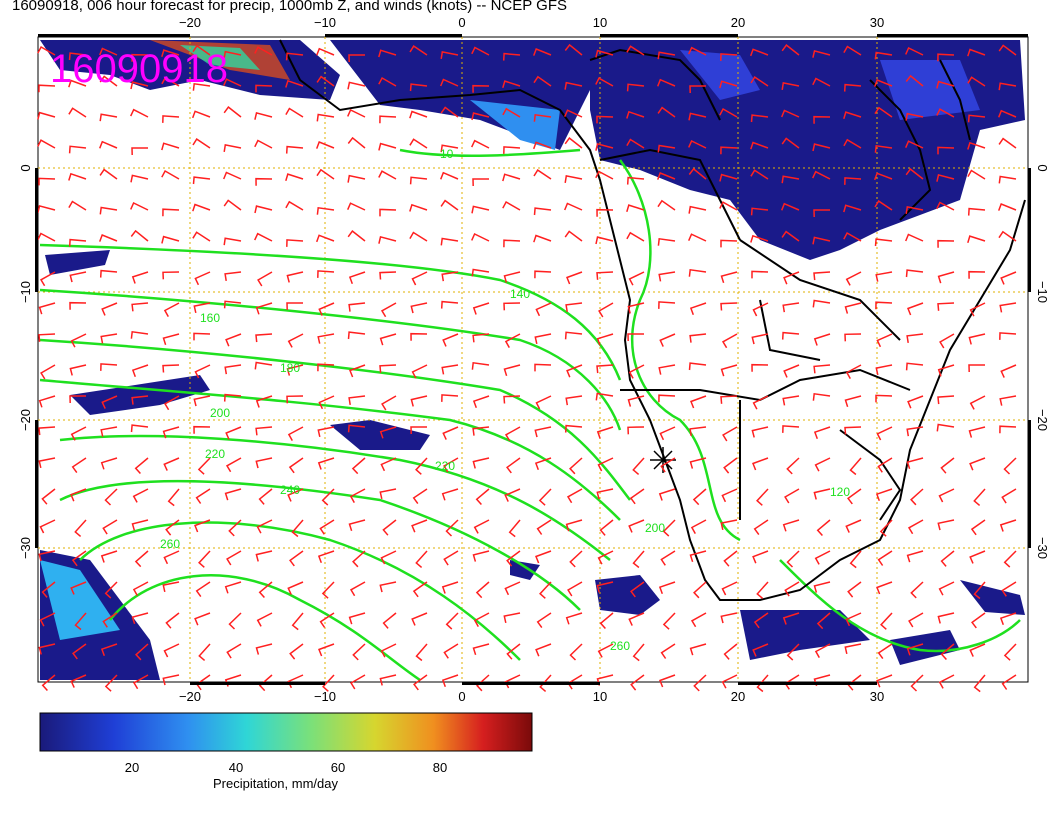  I want to click on bottom-lon-tick: 30, so click(877, 696).